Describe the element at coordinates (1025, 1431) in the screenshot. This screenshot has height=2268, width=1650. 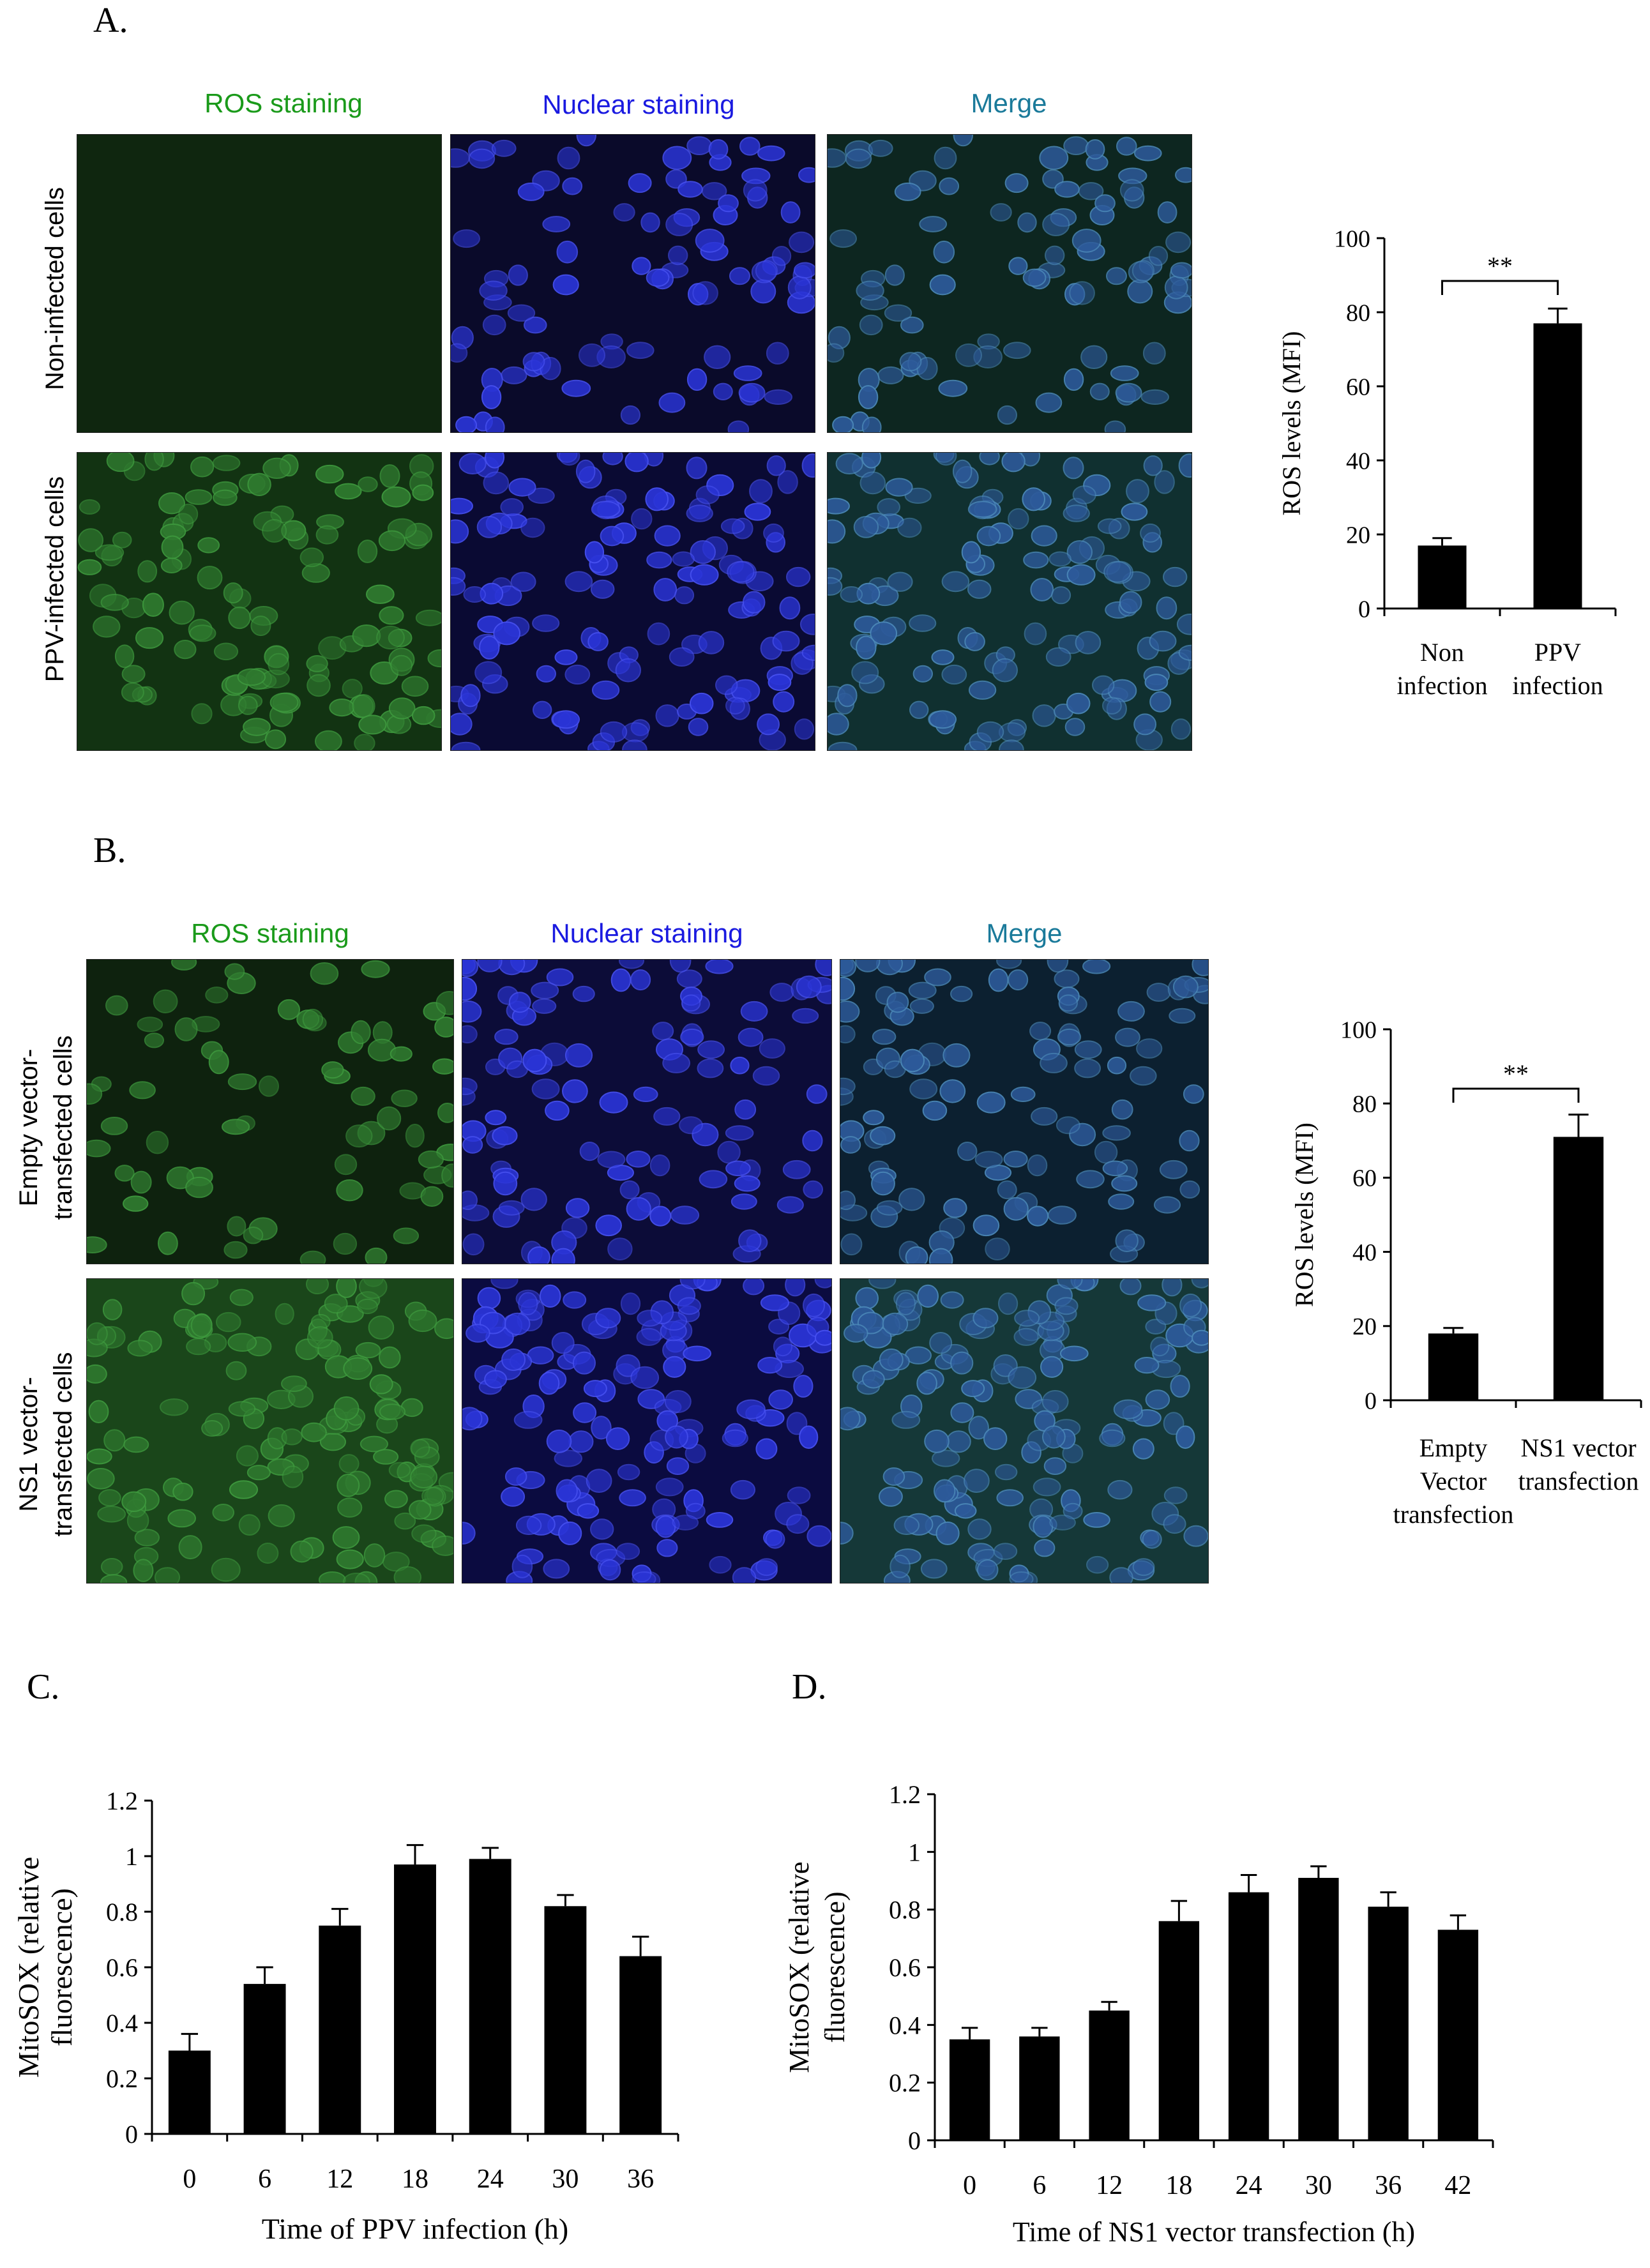
I see `micro-b-merge-ns1` at that location.